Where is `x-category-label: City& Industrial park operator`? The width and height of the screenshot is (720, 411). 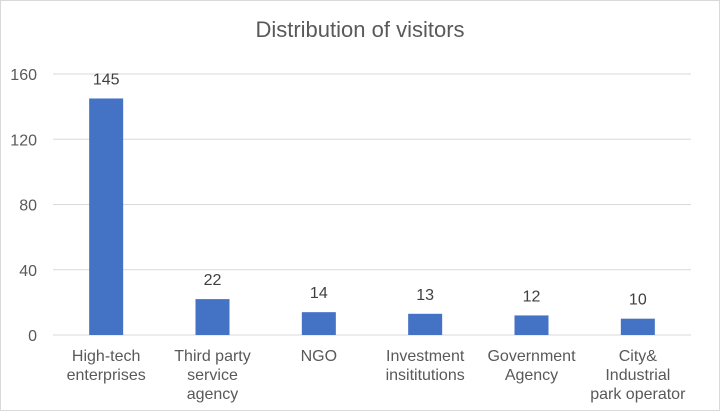 x-category-label: City& Industrial park operator is located at coordinates (638, 375).